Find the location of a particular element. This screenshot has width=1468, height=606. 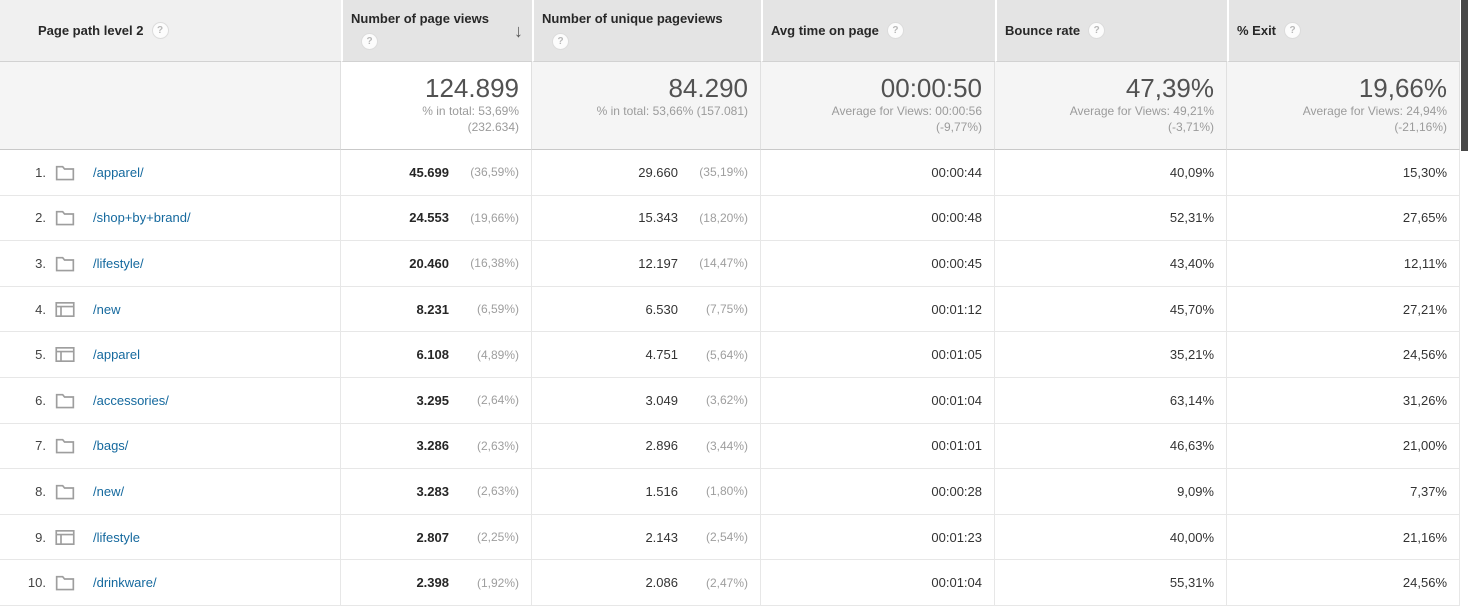

pageviews-percent: (19,66%) is located at coordinates (494, 217).